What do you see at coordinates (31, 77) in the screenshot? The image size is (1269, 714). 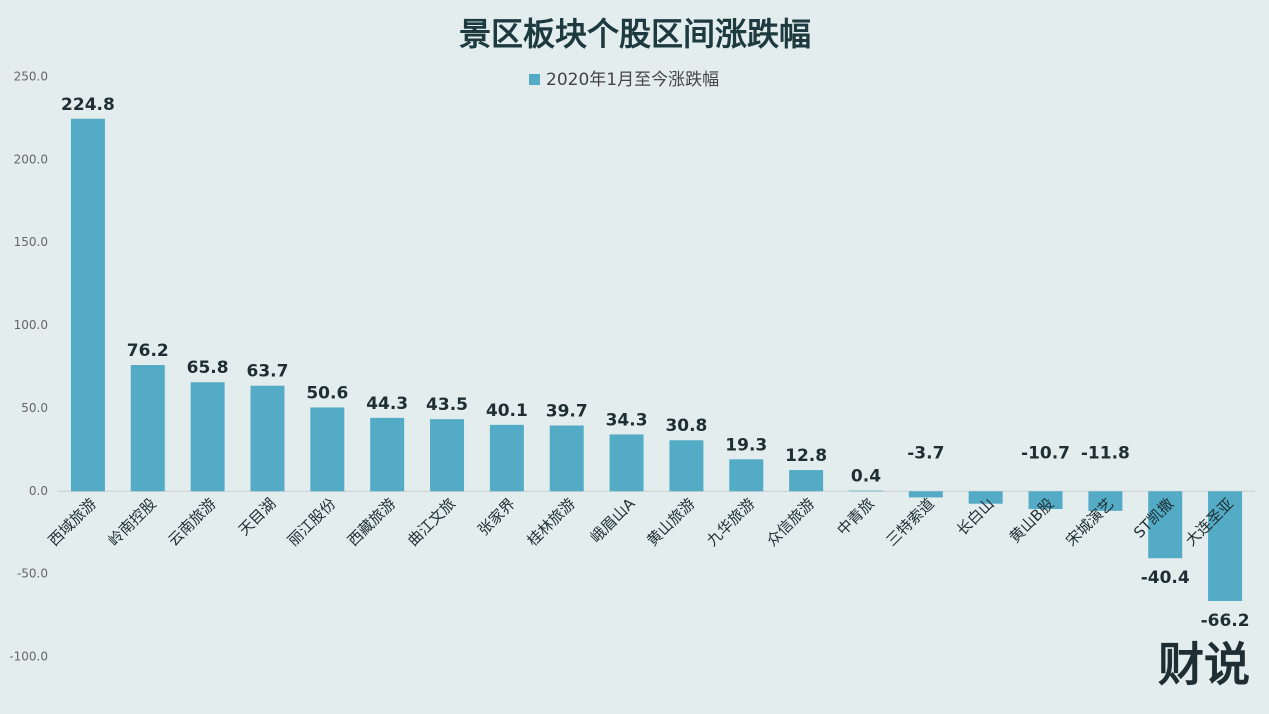 I see `y-tick-label: 250.0` at bounding box center [31, 77].